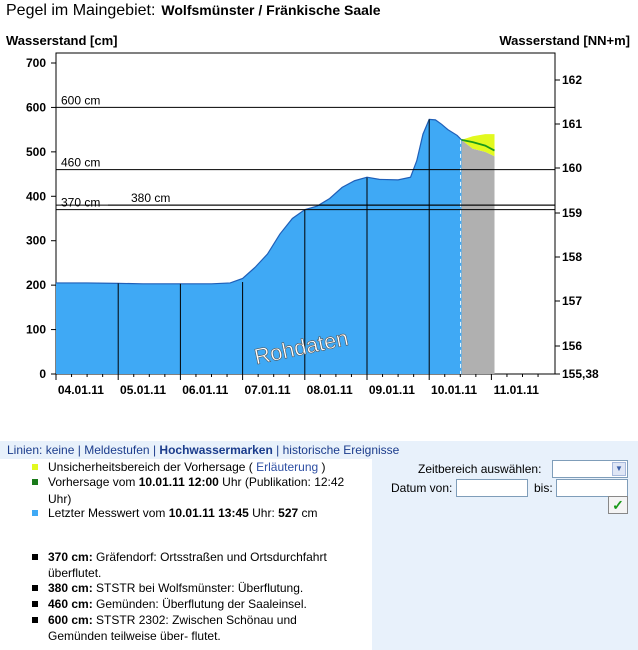  I want to click on legend-forecast-datetime: 10.01.11 12:00, so click(178, 482).